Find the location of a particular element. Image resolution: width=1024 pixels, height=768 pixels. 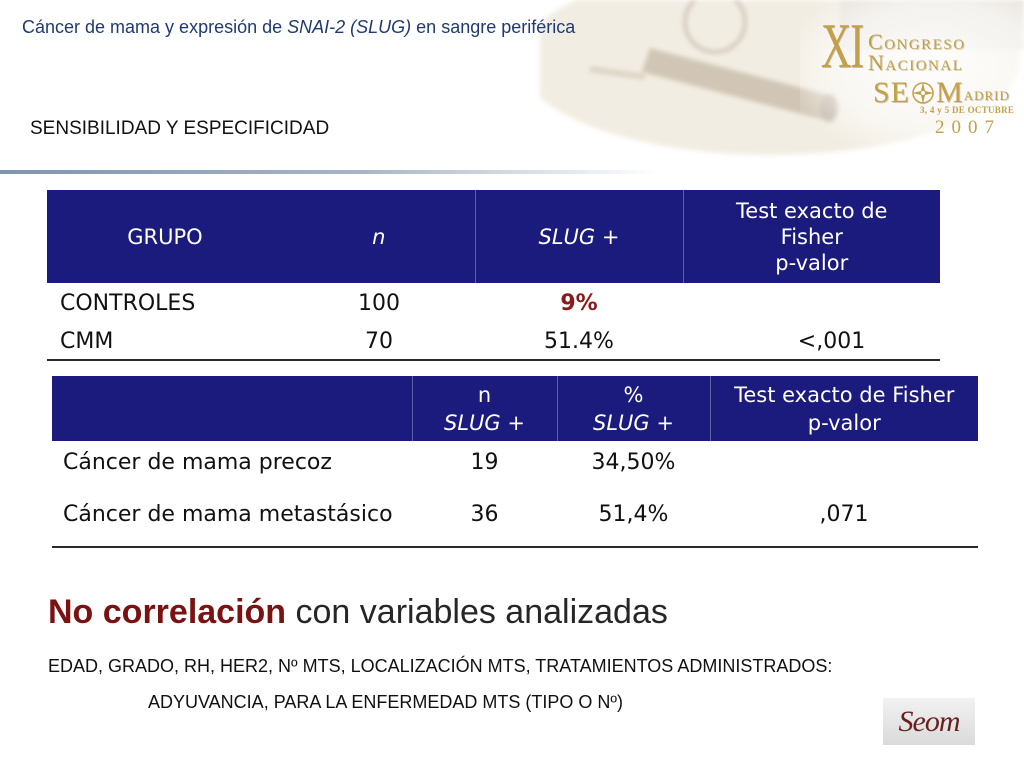

cell-subgroup: Cáncer de mama metastásico is located at coordinates (228, 514).